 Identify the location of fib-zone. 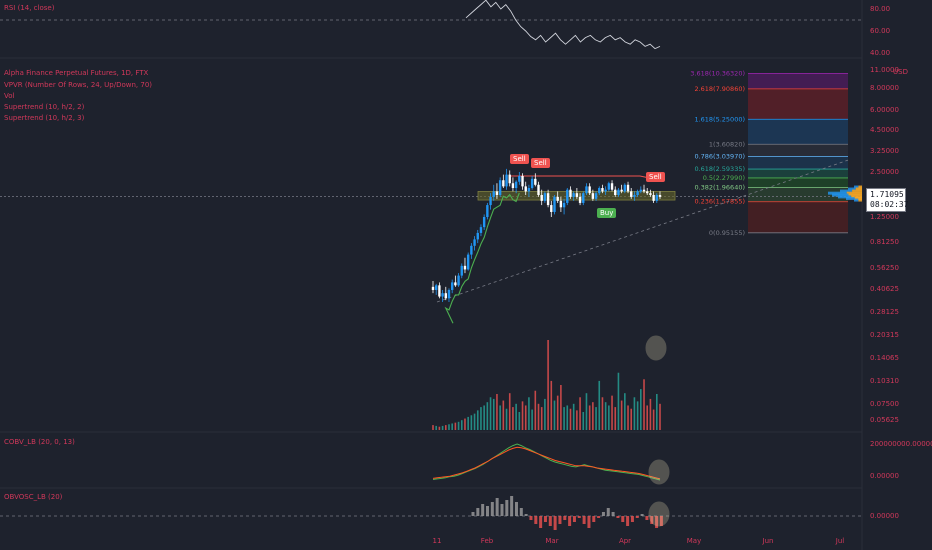
(798, 163).